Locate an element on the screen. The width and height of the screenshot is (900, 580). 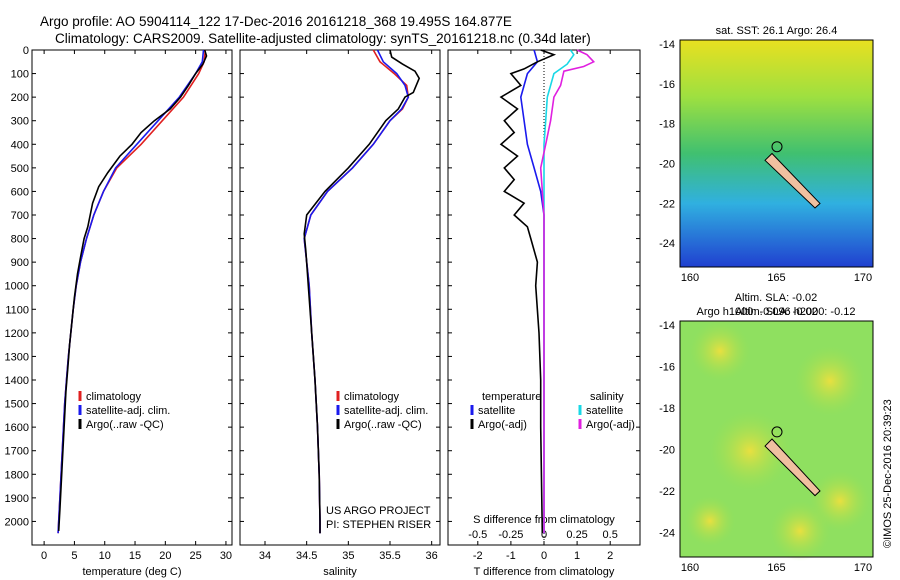
y-tick-label: 1800 is located at coordinates (17, 475).